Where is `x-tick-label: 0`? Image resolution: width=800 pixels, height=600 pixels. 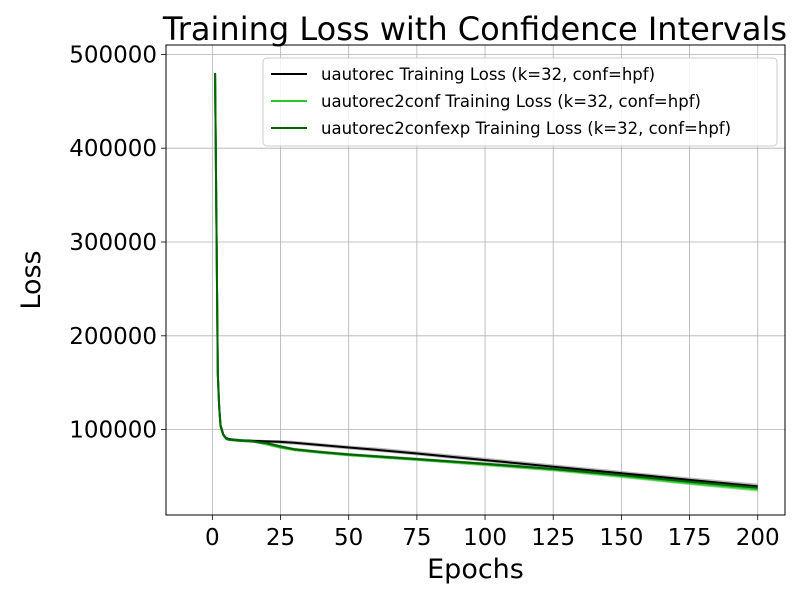
x-tick-label: 0 is located at coordinates (212, 538).